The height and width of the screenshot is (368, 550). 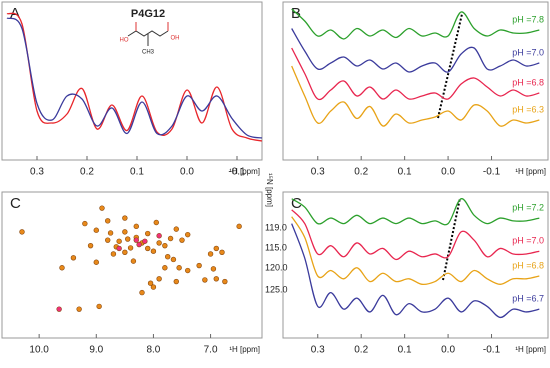 What do you see at coordinates (528, 82) in the screenshot?
I see `series-label: pH =6.8` at bounding box center [528, 82].